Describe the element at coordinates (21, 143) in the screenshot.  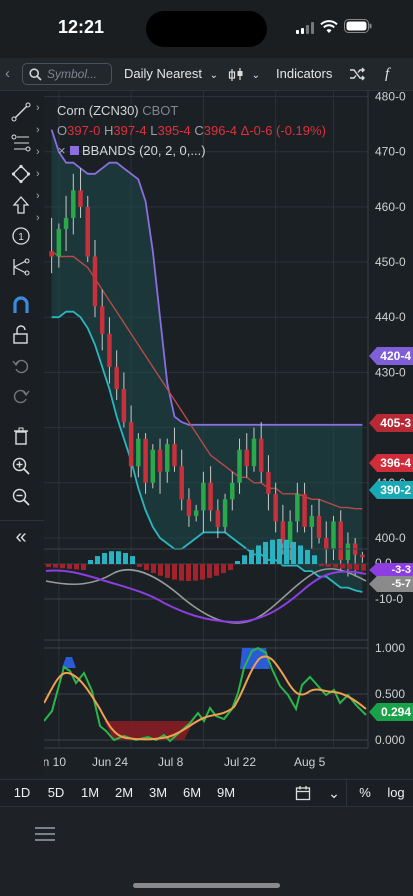
I see `fib-tool-icon` at that location.